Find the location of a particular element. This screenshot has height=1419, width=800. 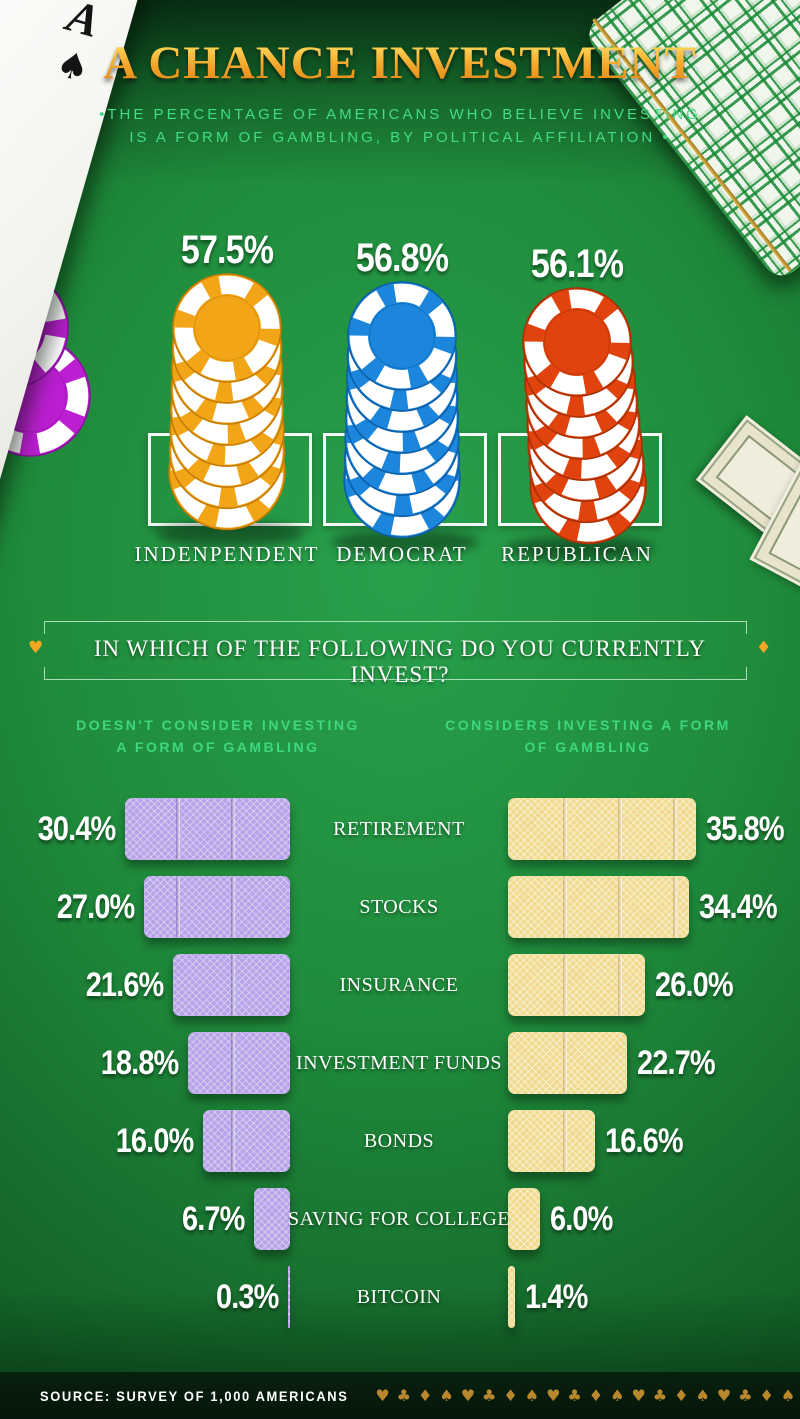

bar-row-center: INVESTMENT FUNDS is located at coordinates (399, 1063).